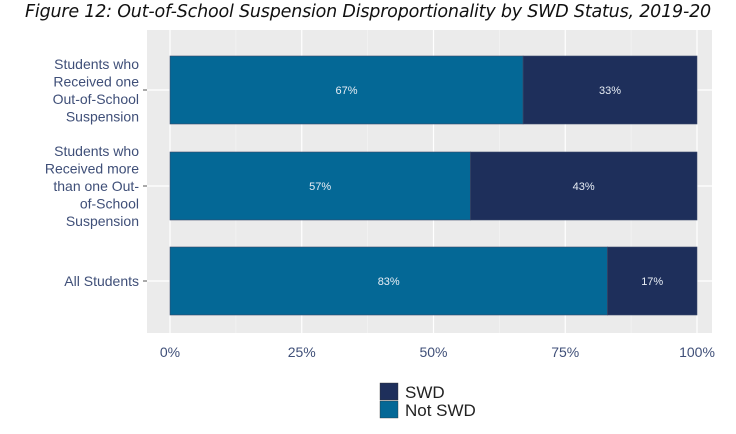  I want to click on data-label: 83%, so click(389, 282).